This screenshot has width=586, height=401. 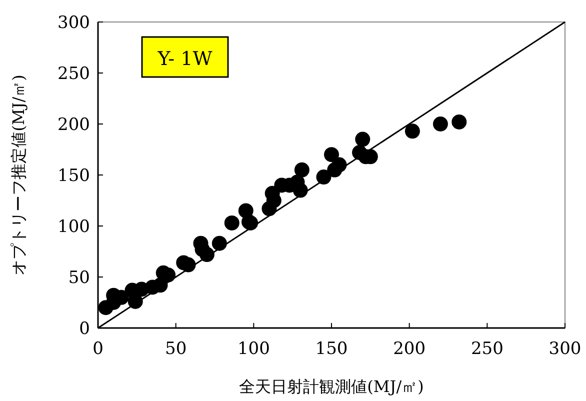 I want to click on y-tick-label: 50, so click(x=79, y=278).